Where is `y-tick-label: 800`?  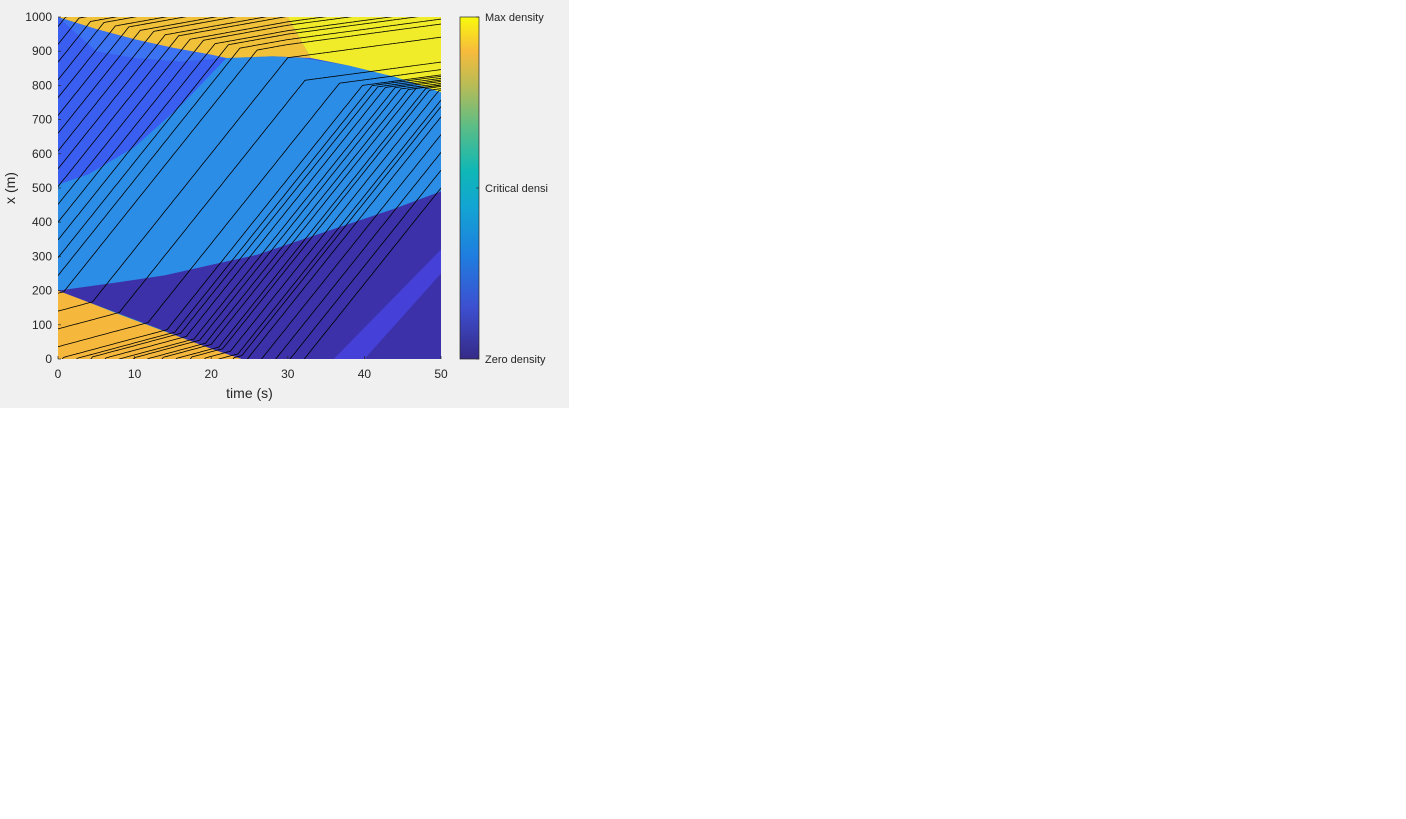
y-tick-label: 800 is located at coordinates (42, 85).